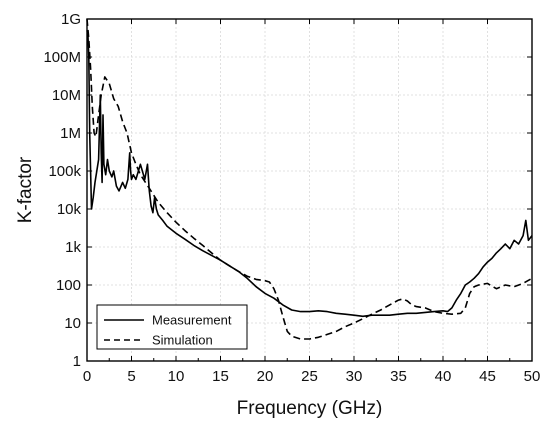 The width and height of the screenshot is (550, 427). I want to click on y-tick-label: 1G, so click(71, 19).